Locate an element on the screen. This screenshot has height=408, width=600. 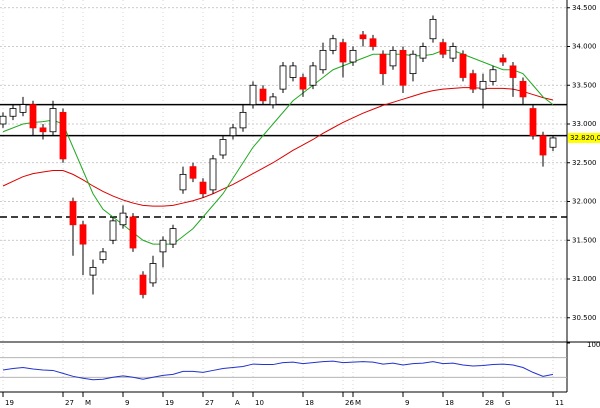
oscillator-line is located at coordinates (278, 370).